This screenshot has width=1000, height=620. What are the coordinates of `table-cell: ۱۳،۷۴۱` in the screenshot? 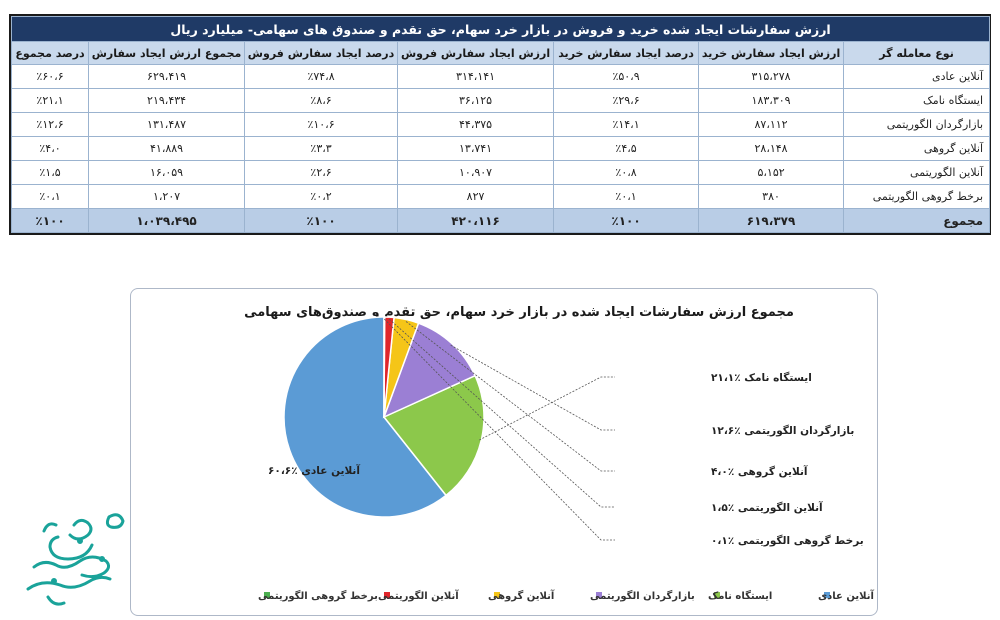 It's located at (476, 148).